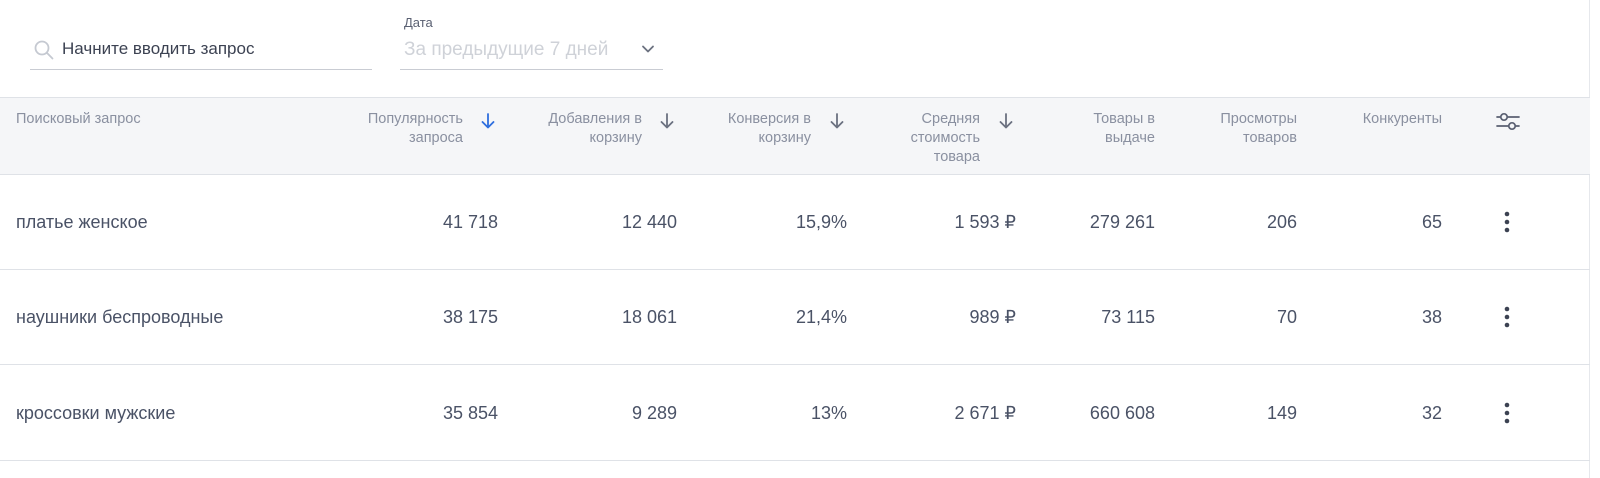  Describe the element at coordinates (1431, 222) in the screenshot. I see `cell-competitors: 65` at that location.